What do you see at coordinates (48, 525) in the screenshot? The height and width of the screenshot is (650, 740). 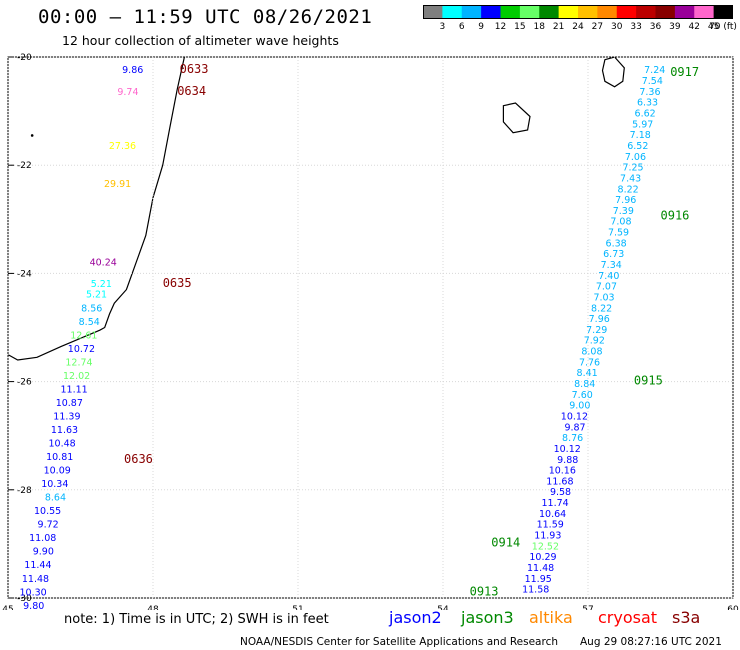 I see `wave-height-value: 9.72` at bounding box center [48, 525].